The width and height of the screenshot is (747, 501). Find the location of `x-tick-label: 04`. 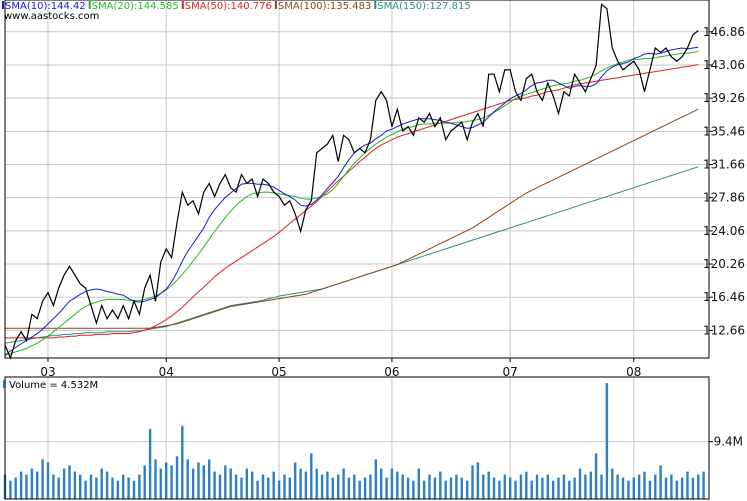

x-tick-label: 04 is located at coordinates (166, 372).